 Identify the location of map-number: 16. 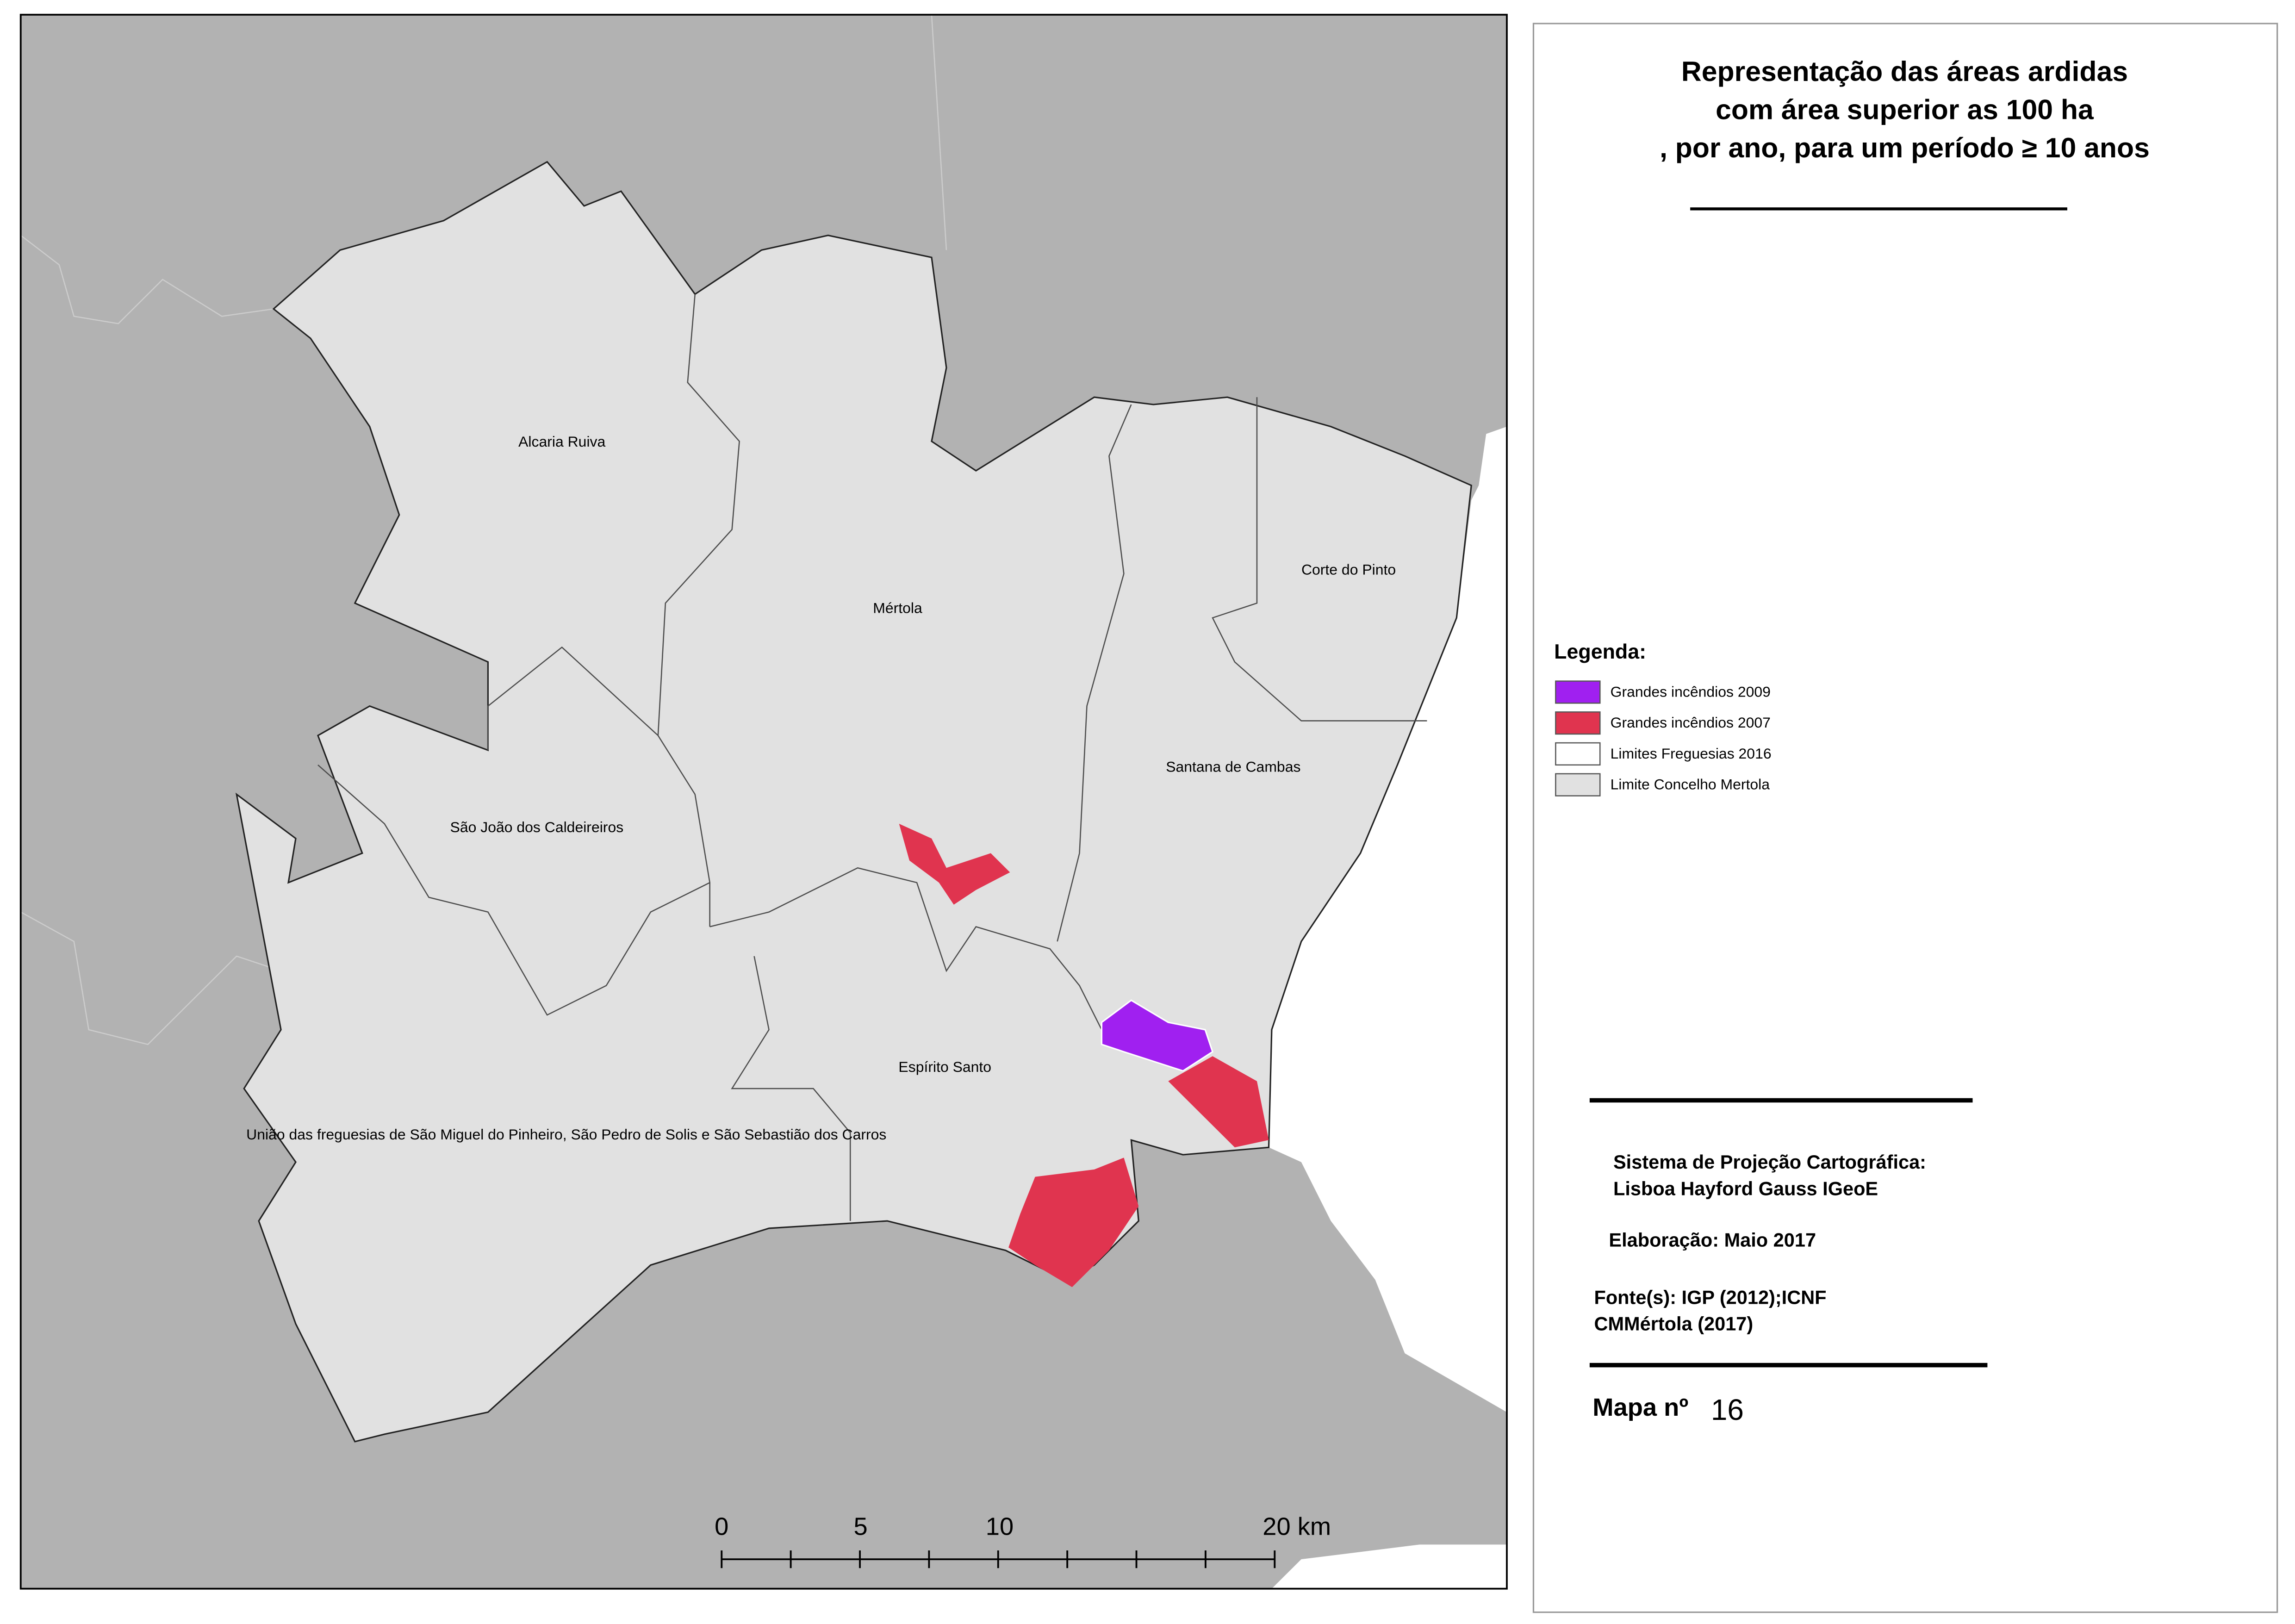
(1727, 1409).